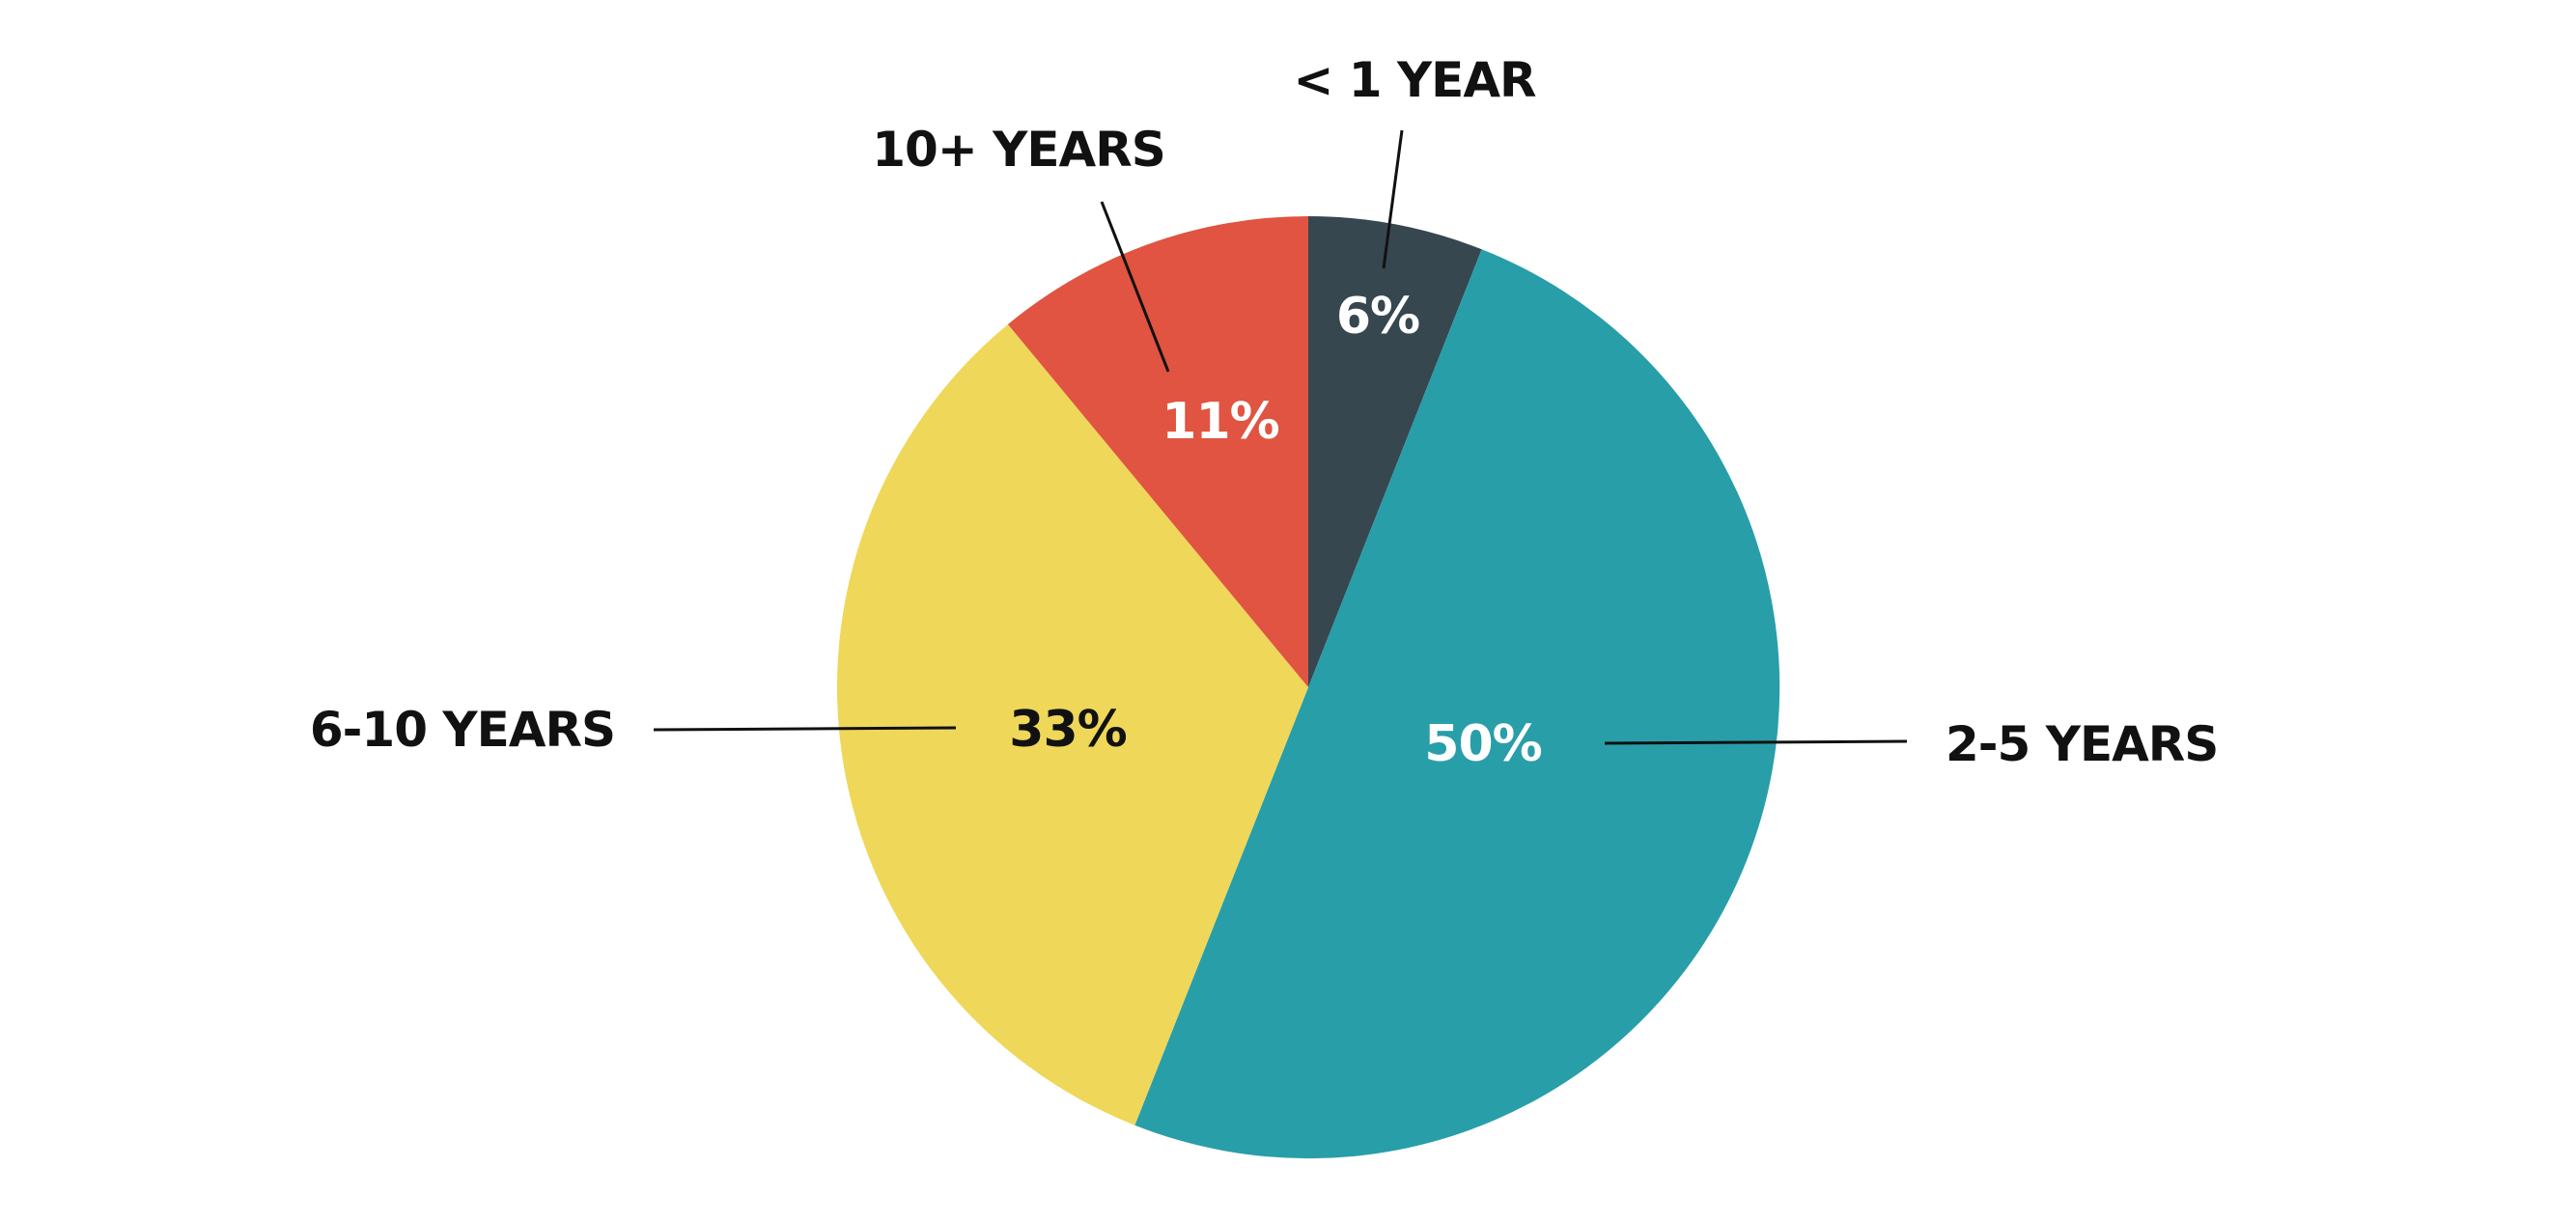  What do you see at coordinates (1067, 730) in the screenshot?
I see `value-label-6-10-years: 33%` at bounding box center [1067, 730].